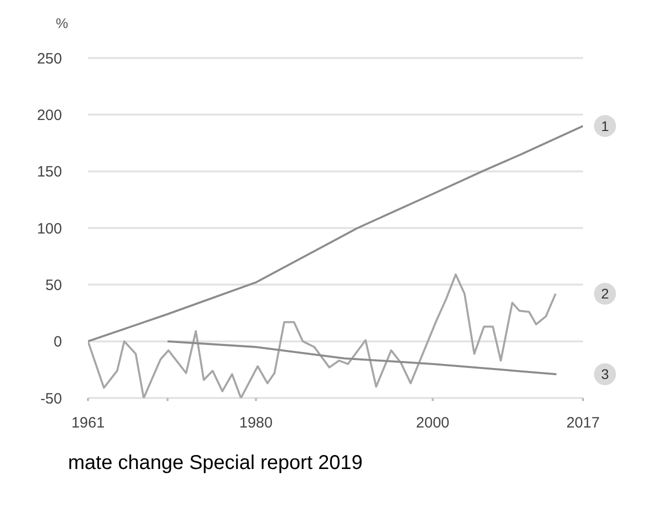  Describe the element at coordinates (216, 463) in the screenshot. I see `text: mate change Special report 2019` at that location.